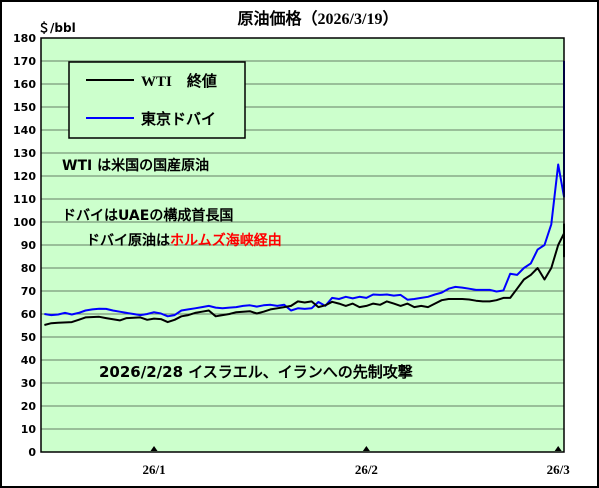  Describe the element at coordinates (24, 61) in the screenshot. I see `y-tick-label-170: 170` at that location.